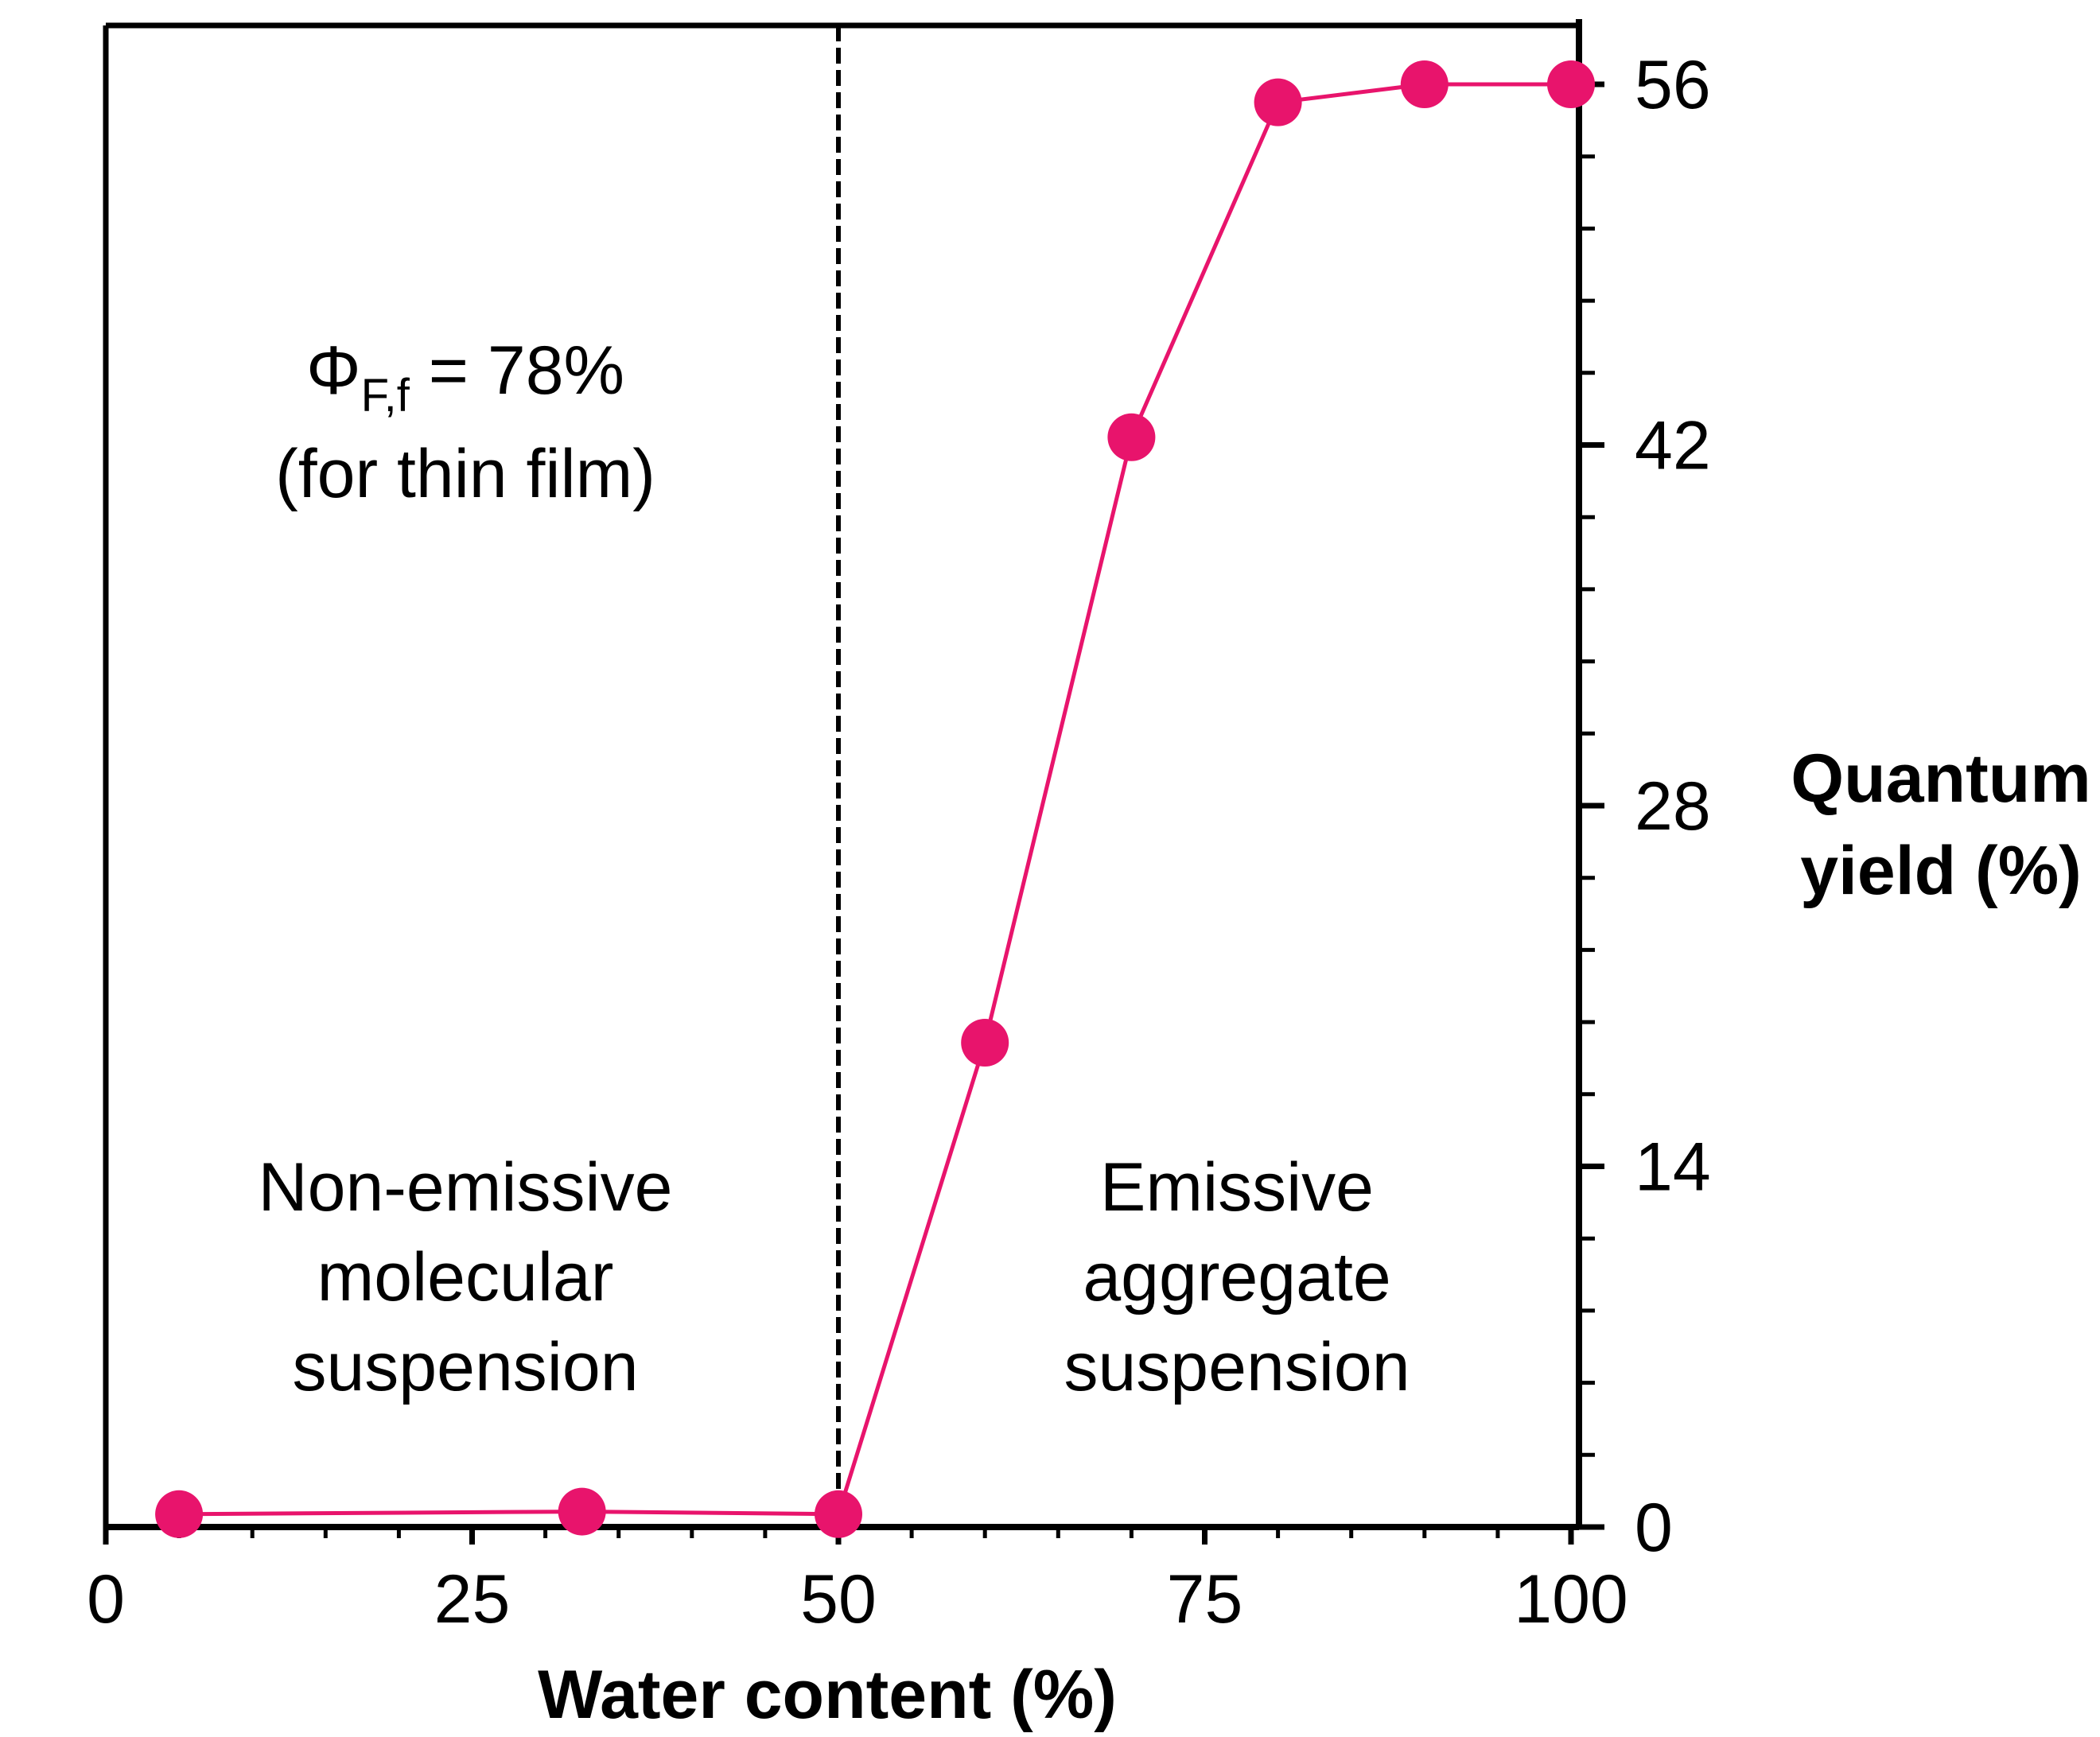  Describe the element at coordinates (1205, 1599) in the screenshot. I see `x-tick-label: 75` at that location.